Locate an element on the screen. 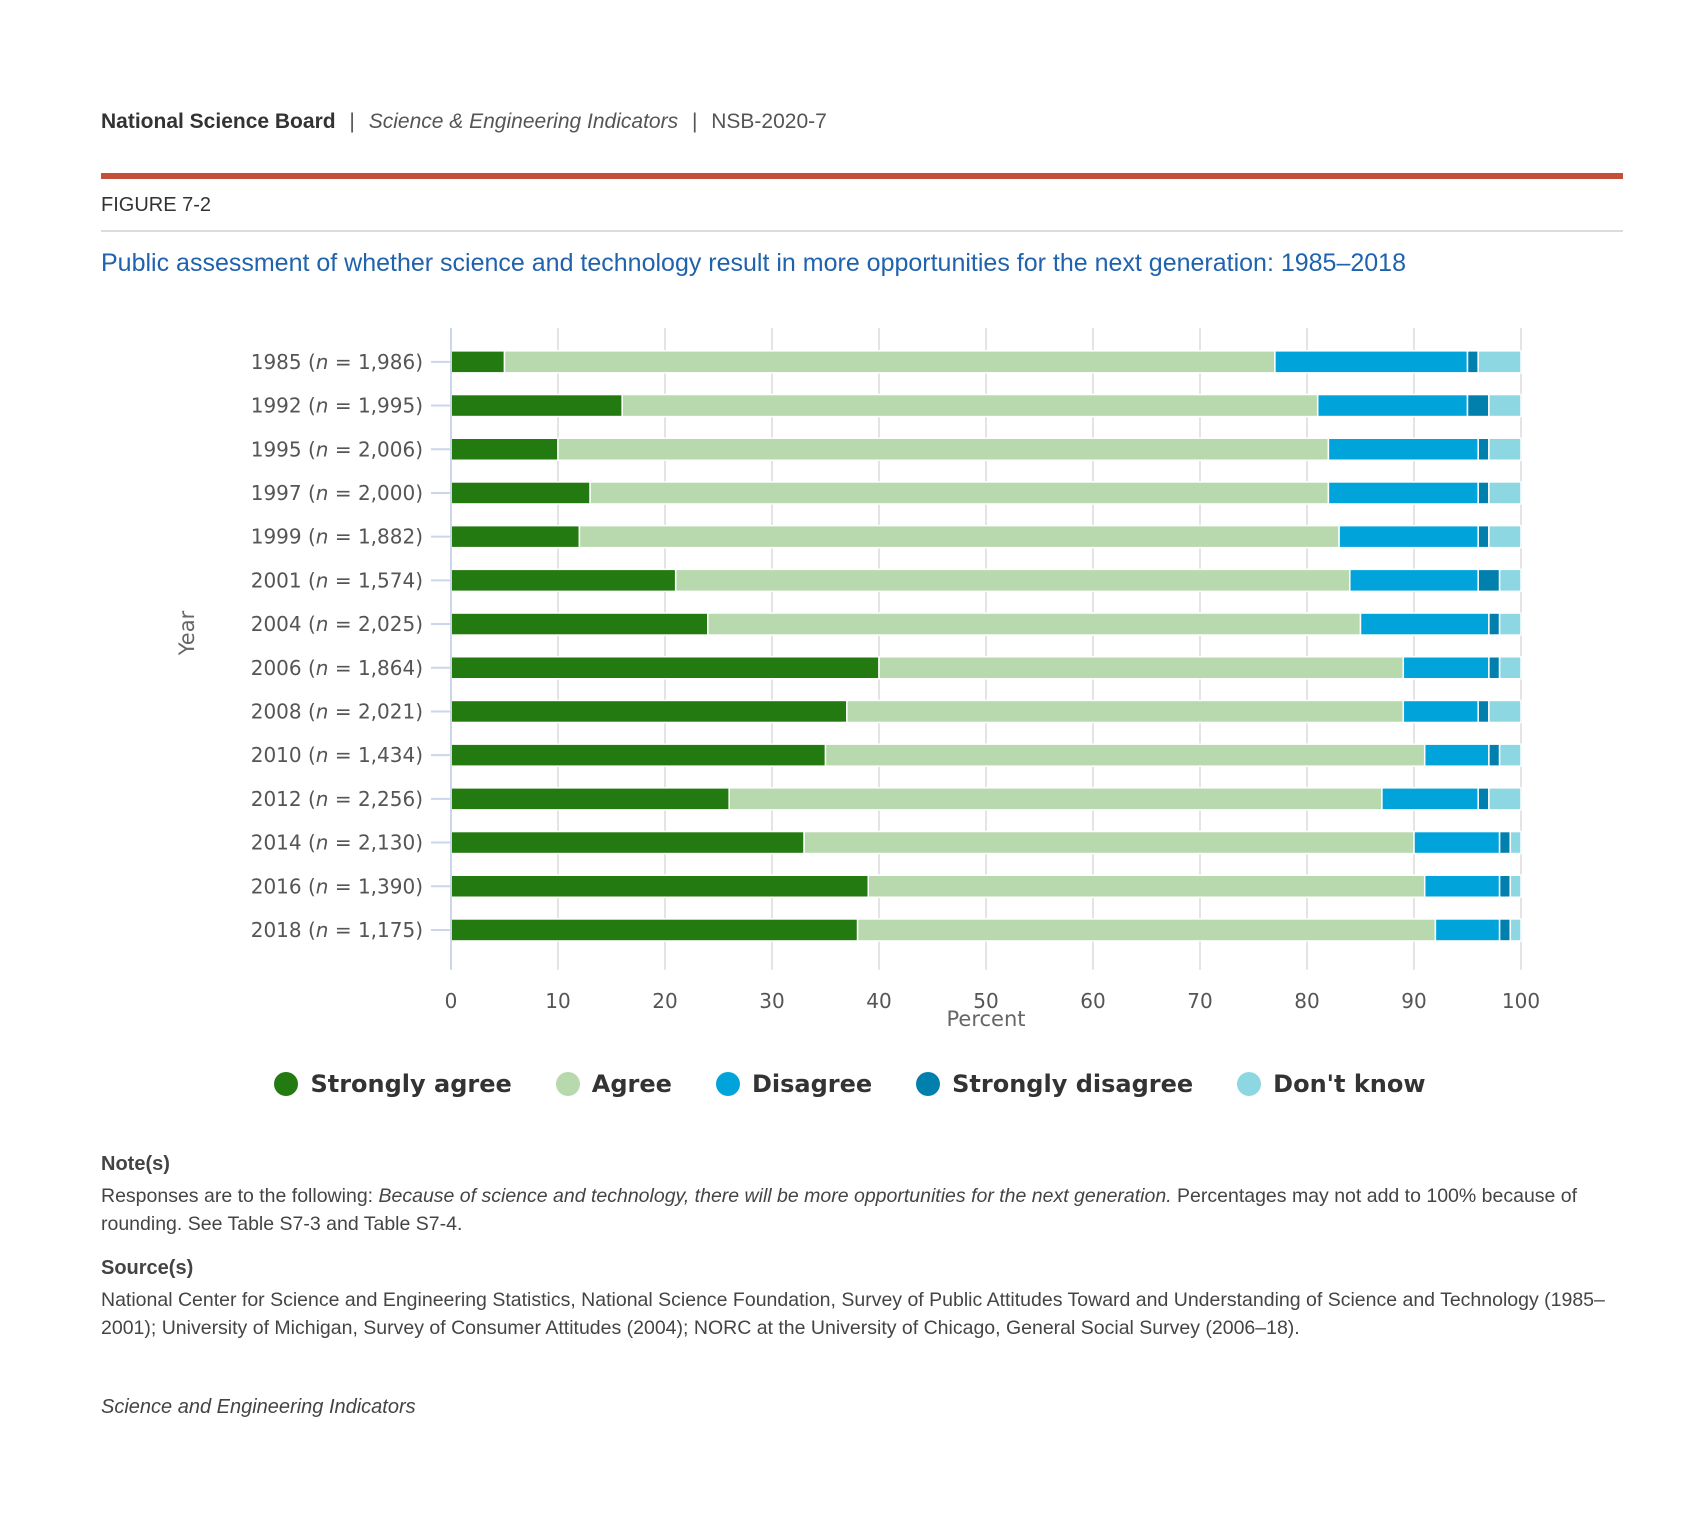 This screenshot has width=1700, height=1518. y-tick-label: 2008 (n = 2,021) is located at coordinates (337, 711).